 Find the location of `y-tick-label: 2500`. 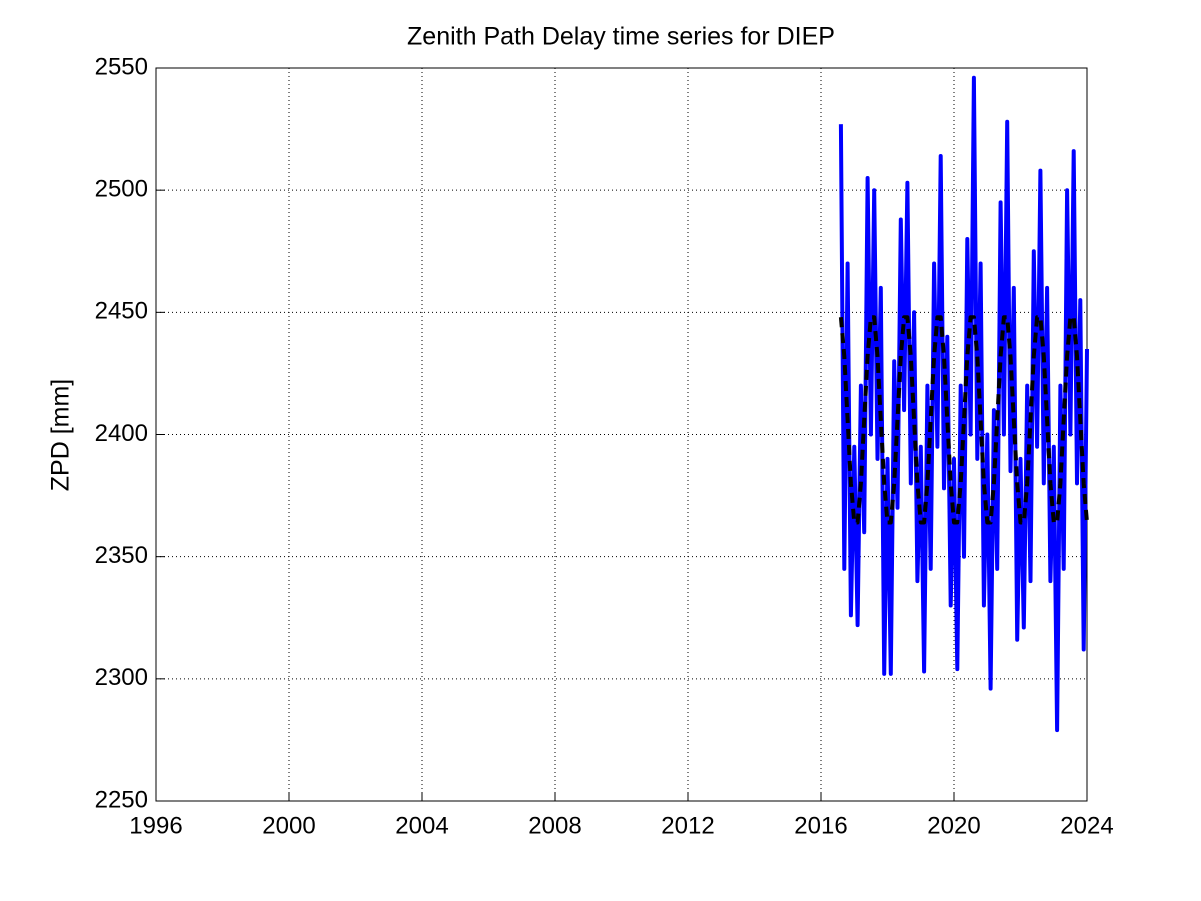

y-tick-label: 2500 is located at coordinates (121, 189).